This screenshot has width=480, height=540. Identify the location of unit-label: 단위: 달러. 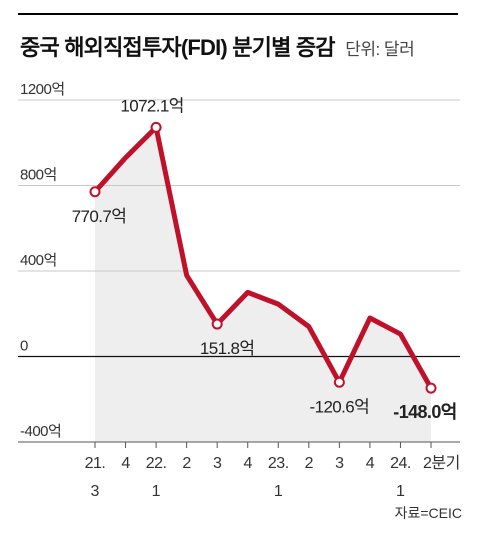
(380, 49).